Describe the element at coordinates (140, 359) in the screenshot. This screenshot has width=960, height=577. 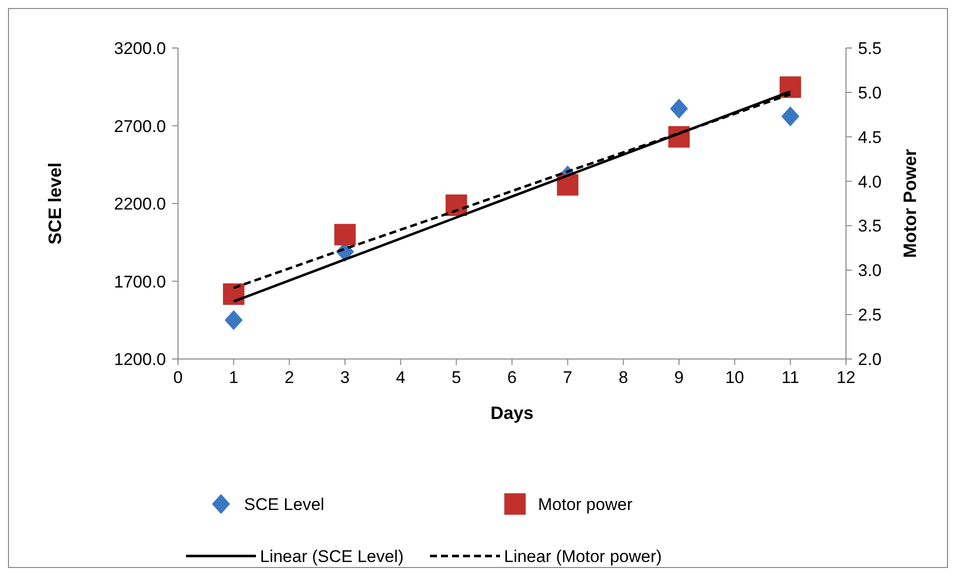
I see `y-tick-label: 1200.0` at that location.